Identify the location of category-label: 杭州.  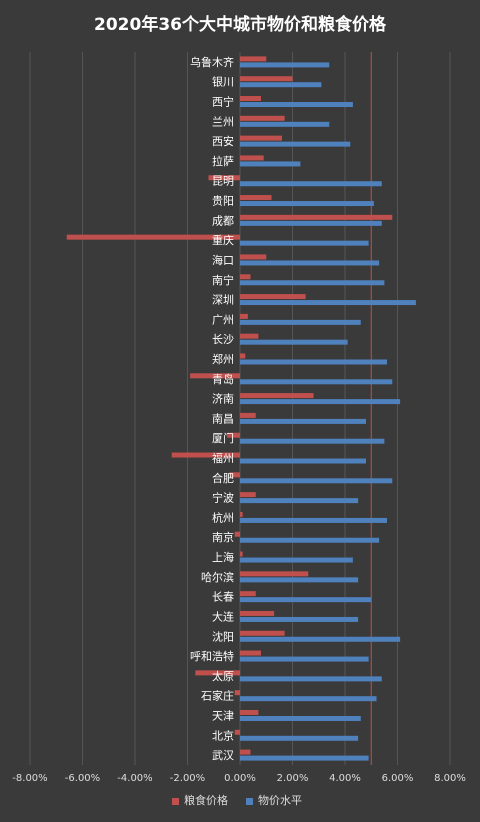
(223, 517).